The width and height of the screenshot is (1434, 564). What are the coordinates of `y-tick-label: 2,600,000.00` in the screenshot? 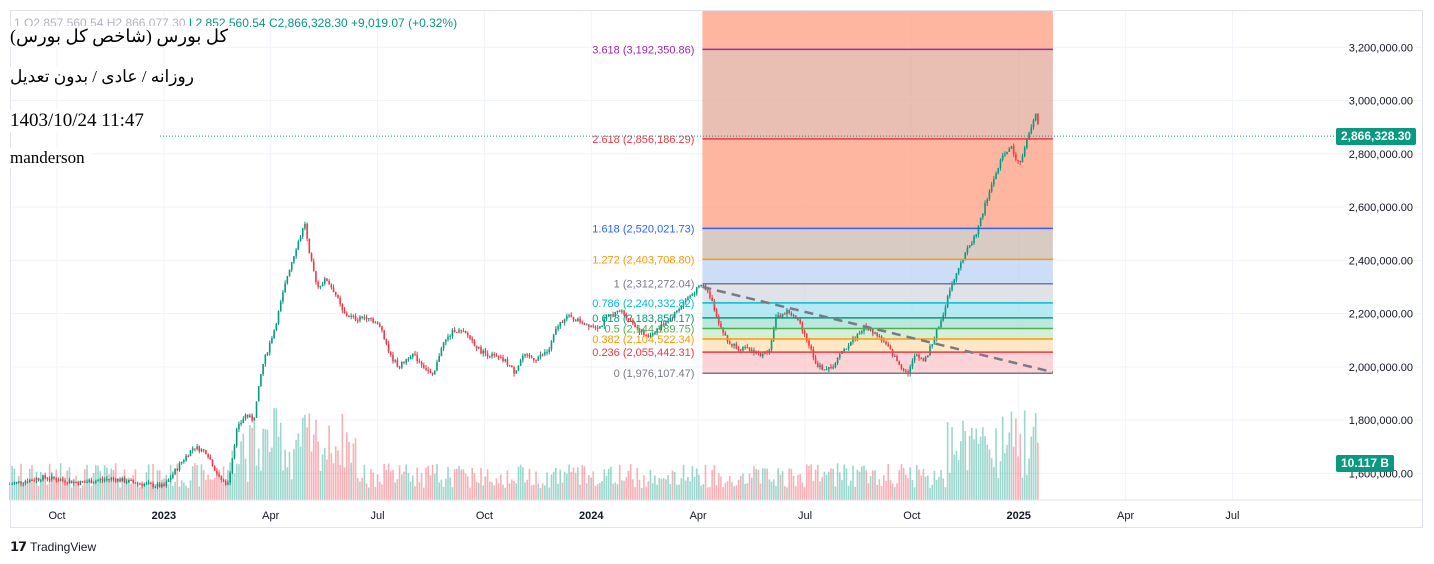 It's located at (1381, 208).